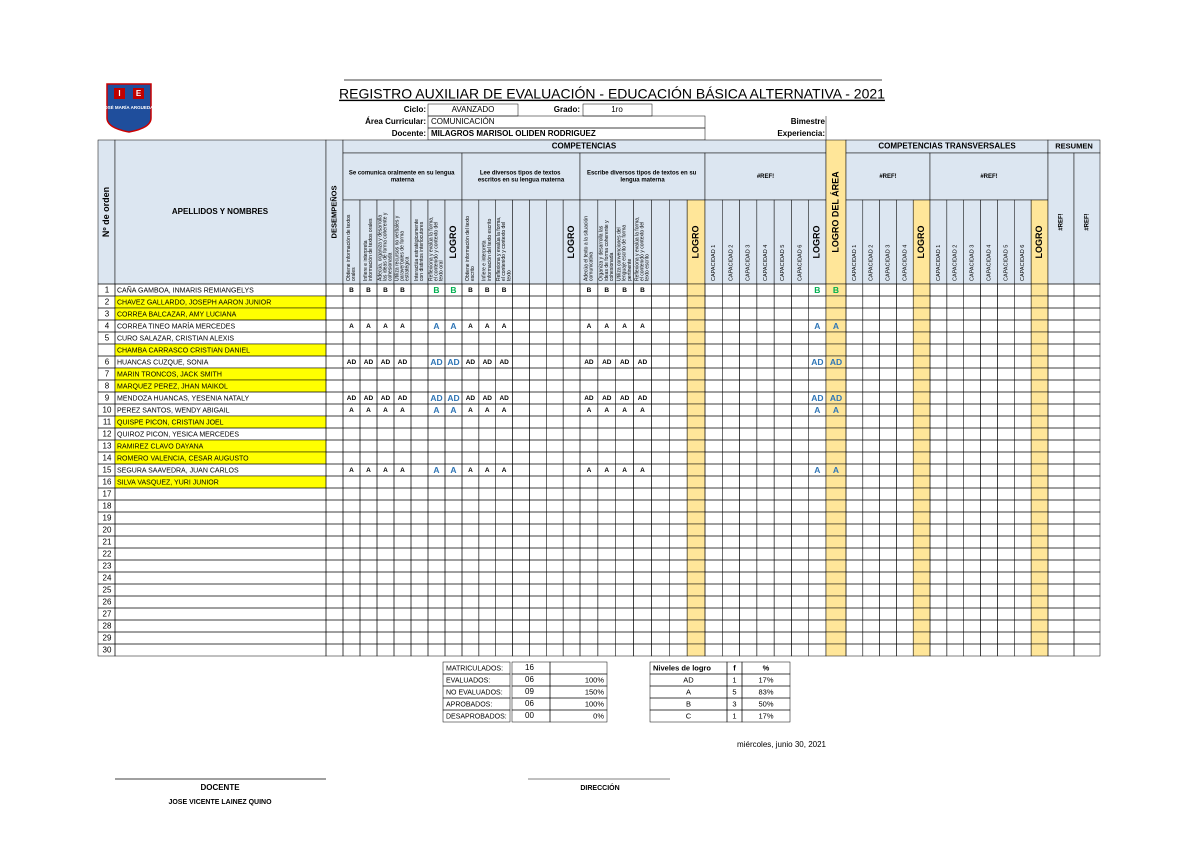  I want to click on logo-block, so click(138, 93).